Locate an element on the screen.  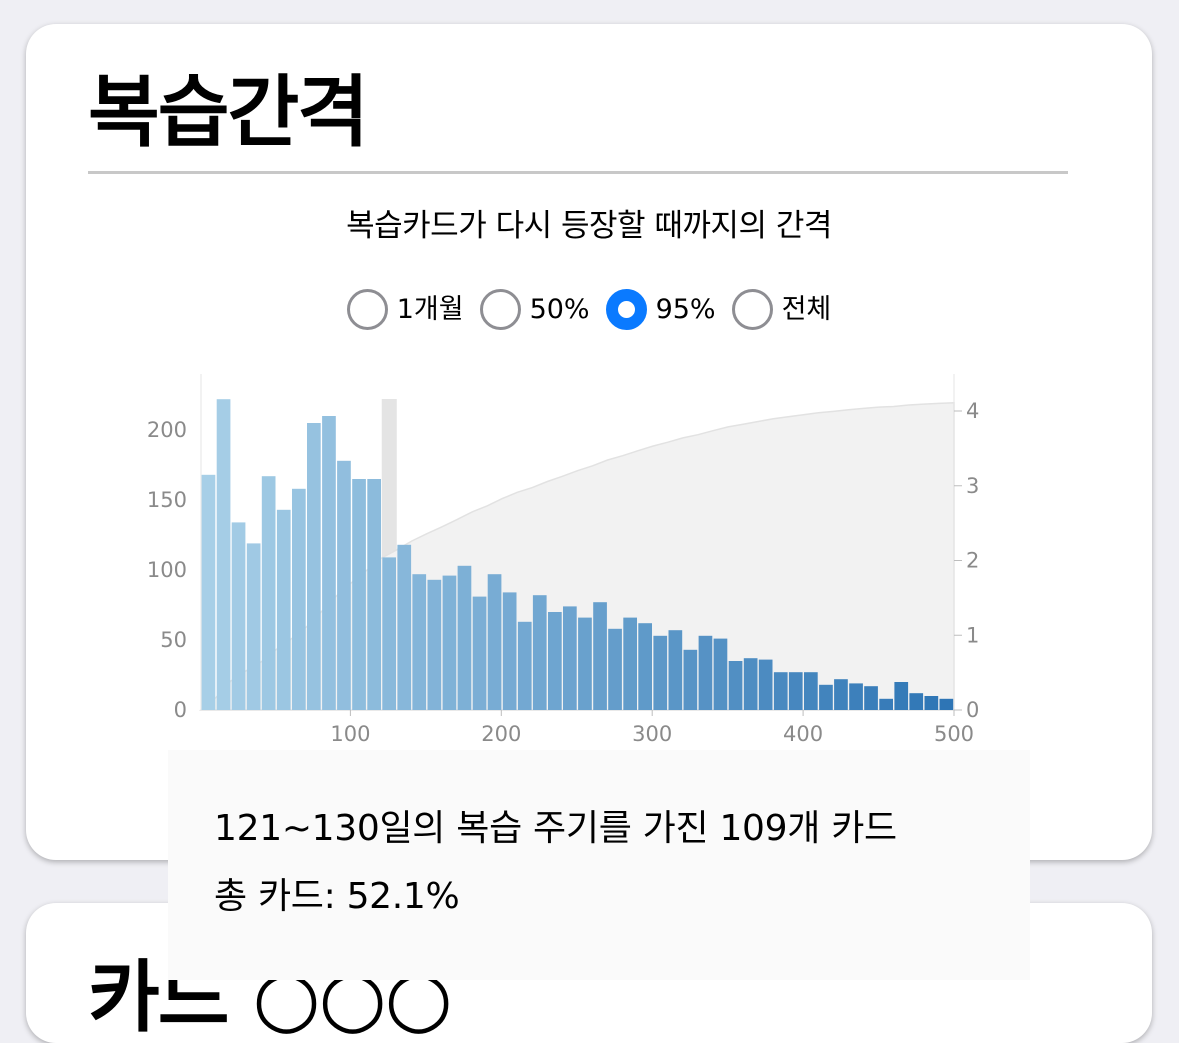
y-right-tick-label: 2,000 is located at coordinates (973, 561).